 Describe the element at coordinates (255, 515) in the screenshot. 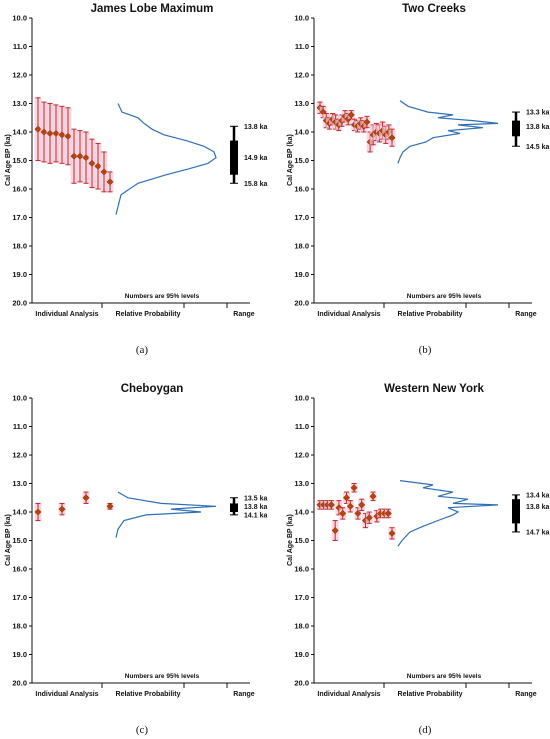

I see `range-label: 14.1 ka` at that location.